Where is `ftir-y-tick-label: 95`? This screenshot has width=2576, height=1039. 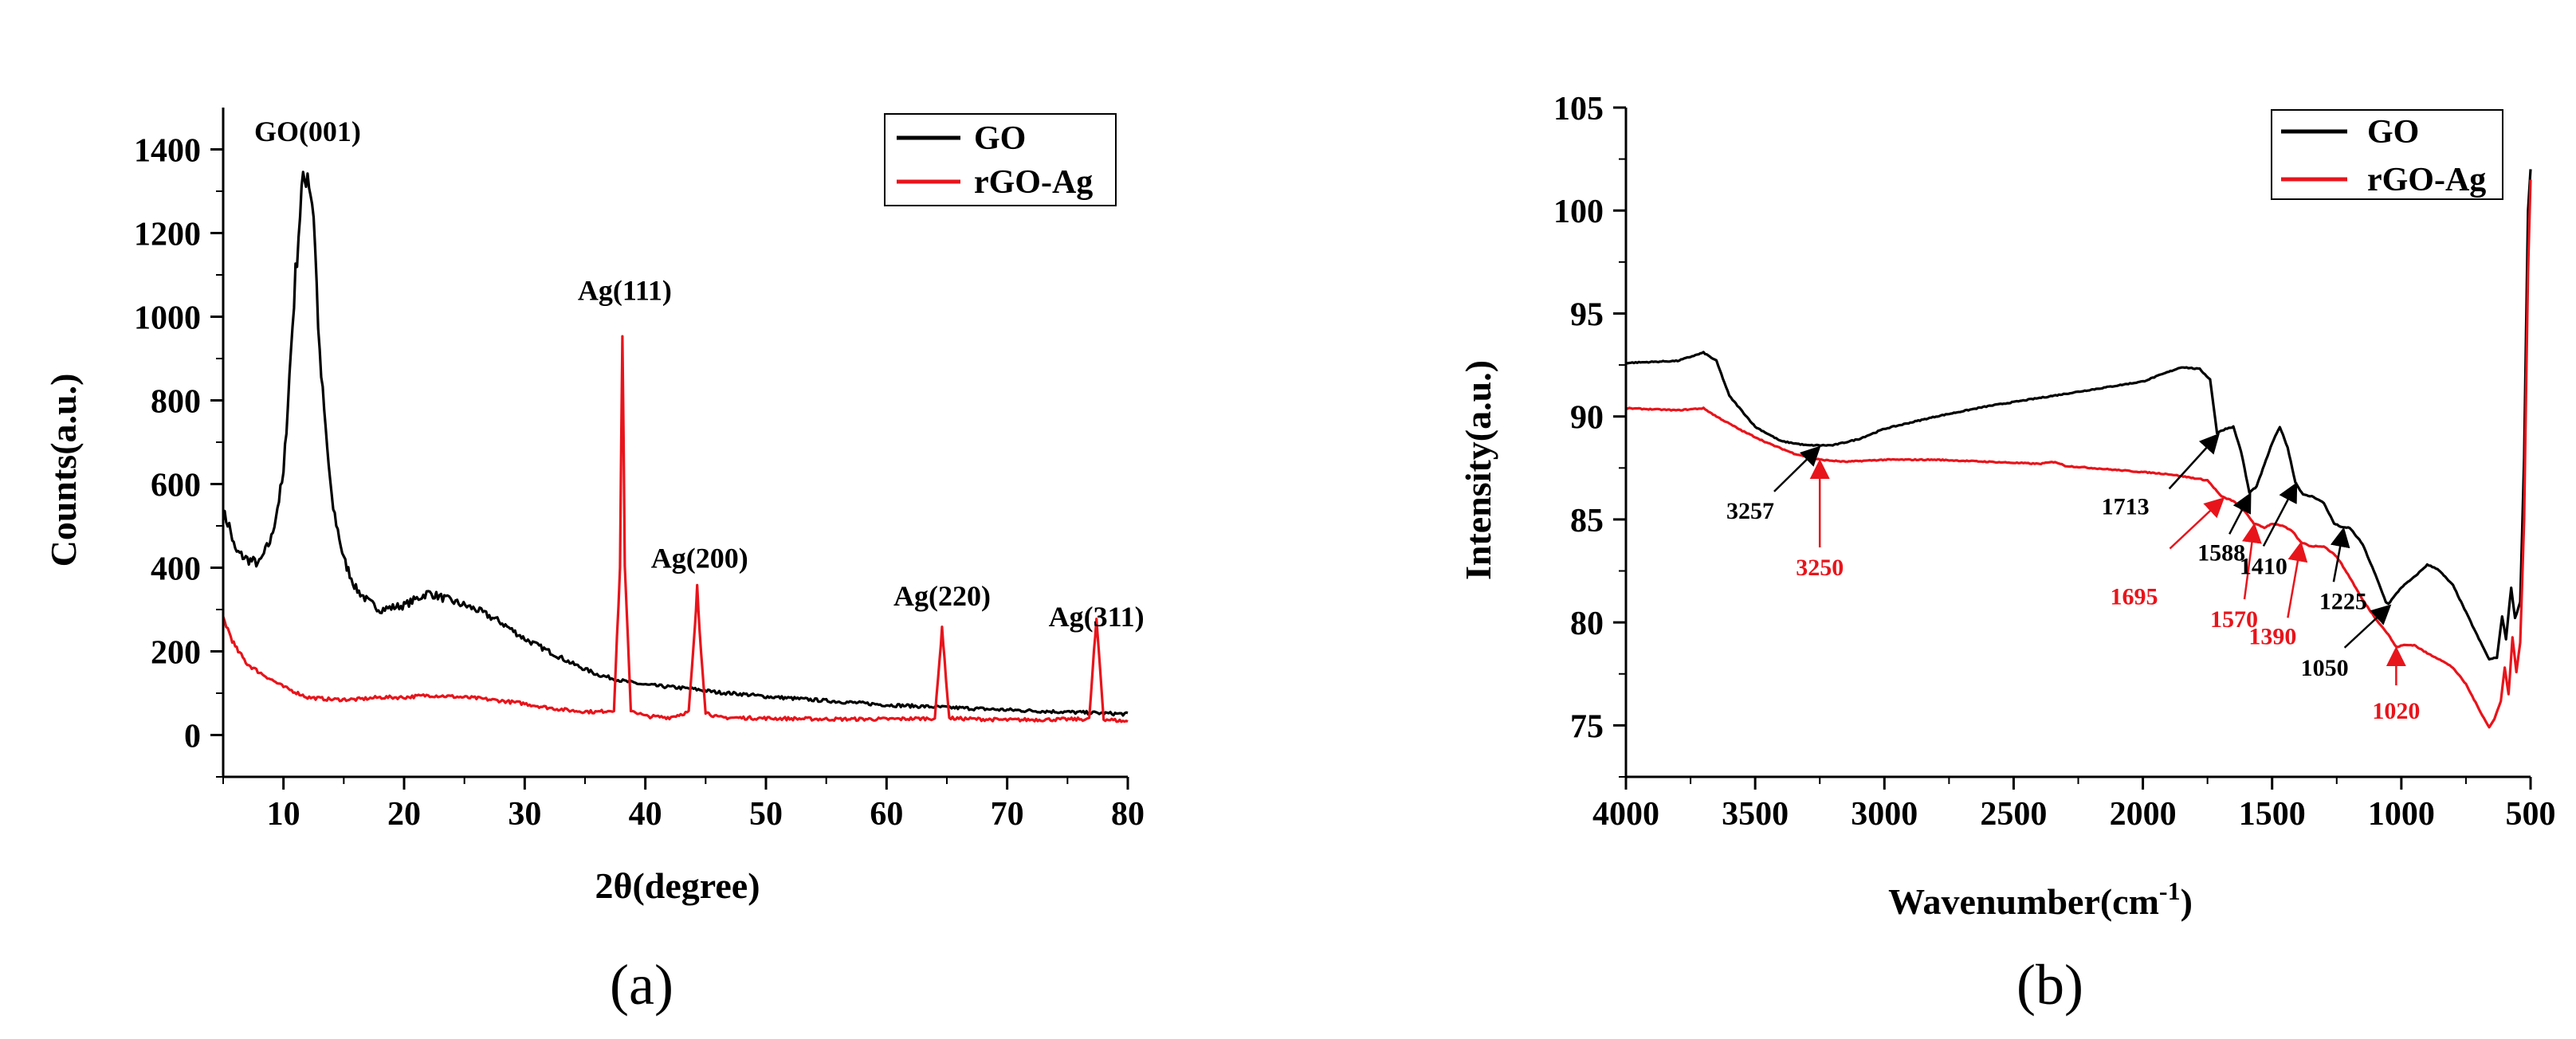
ftir-y-tick-label: 95 is located at coordinates (1587, 314).